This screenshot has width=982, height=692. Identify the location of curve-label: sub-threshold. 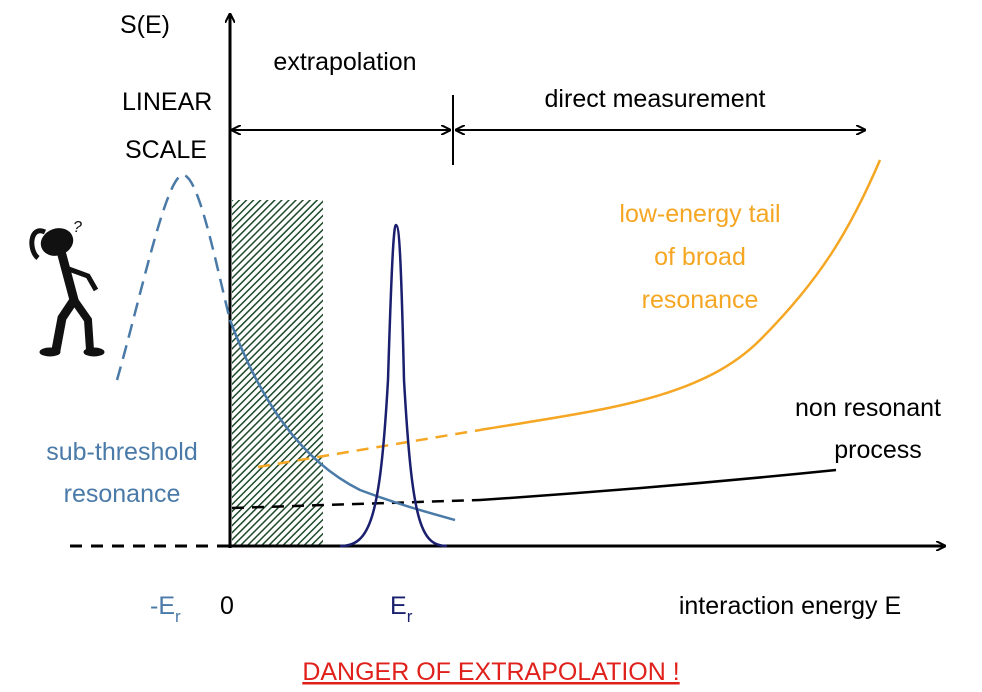
(121, 452).